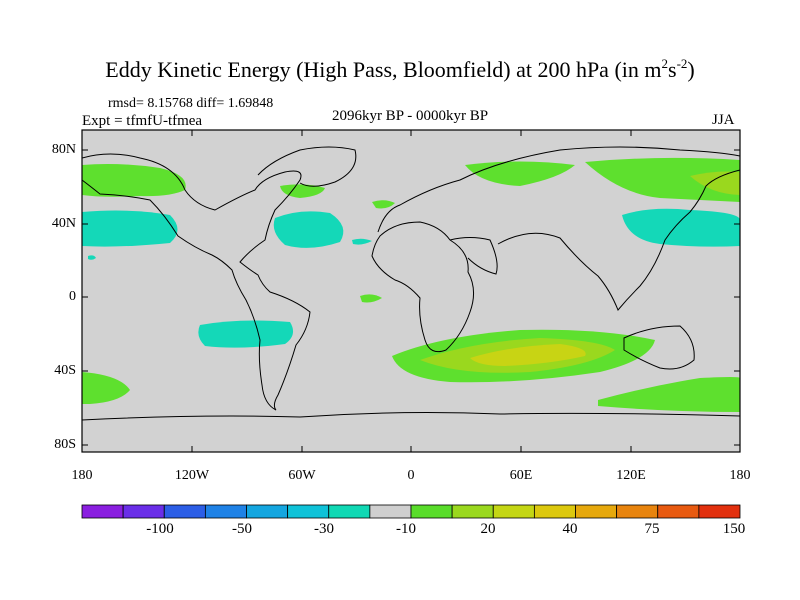  Describe the element at coordinates (521, 475) in the screenshot. I see `x-tick-label: 60E` at that location.